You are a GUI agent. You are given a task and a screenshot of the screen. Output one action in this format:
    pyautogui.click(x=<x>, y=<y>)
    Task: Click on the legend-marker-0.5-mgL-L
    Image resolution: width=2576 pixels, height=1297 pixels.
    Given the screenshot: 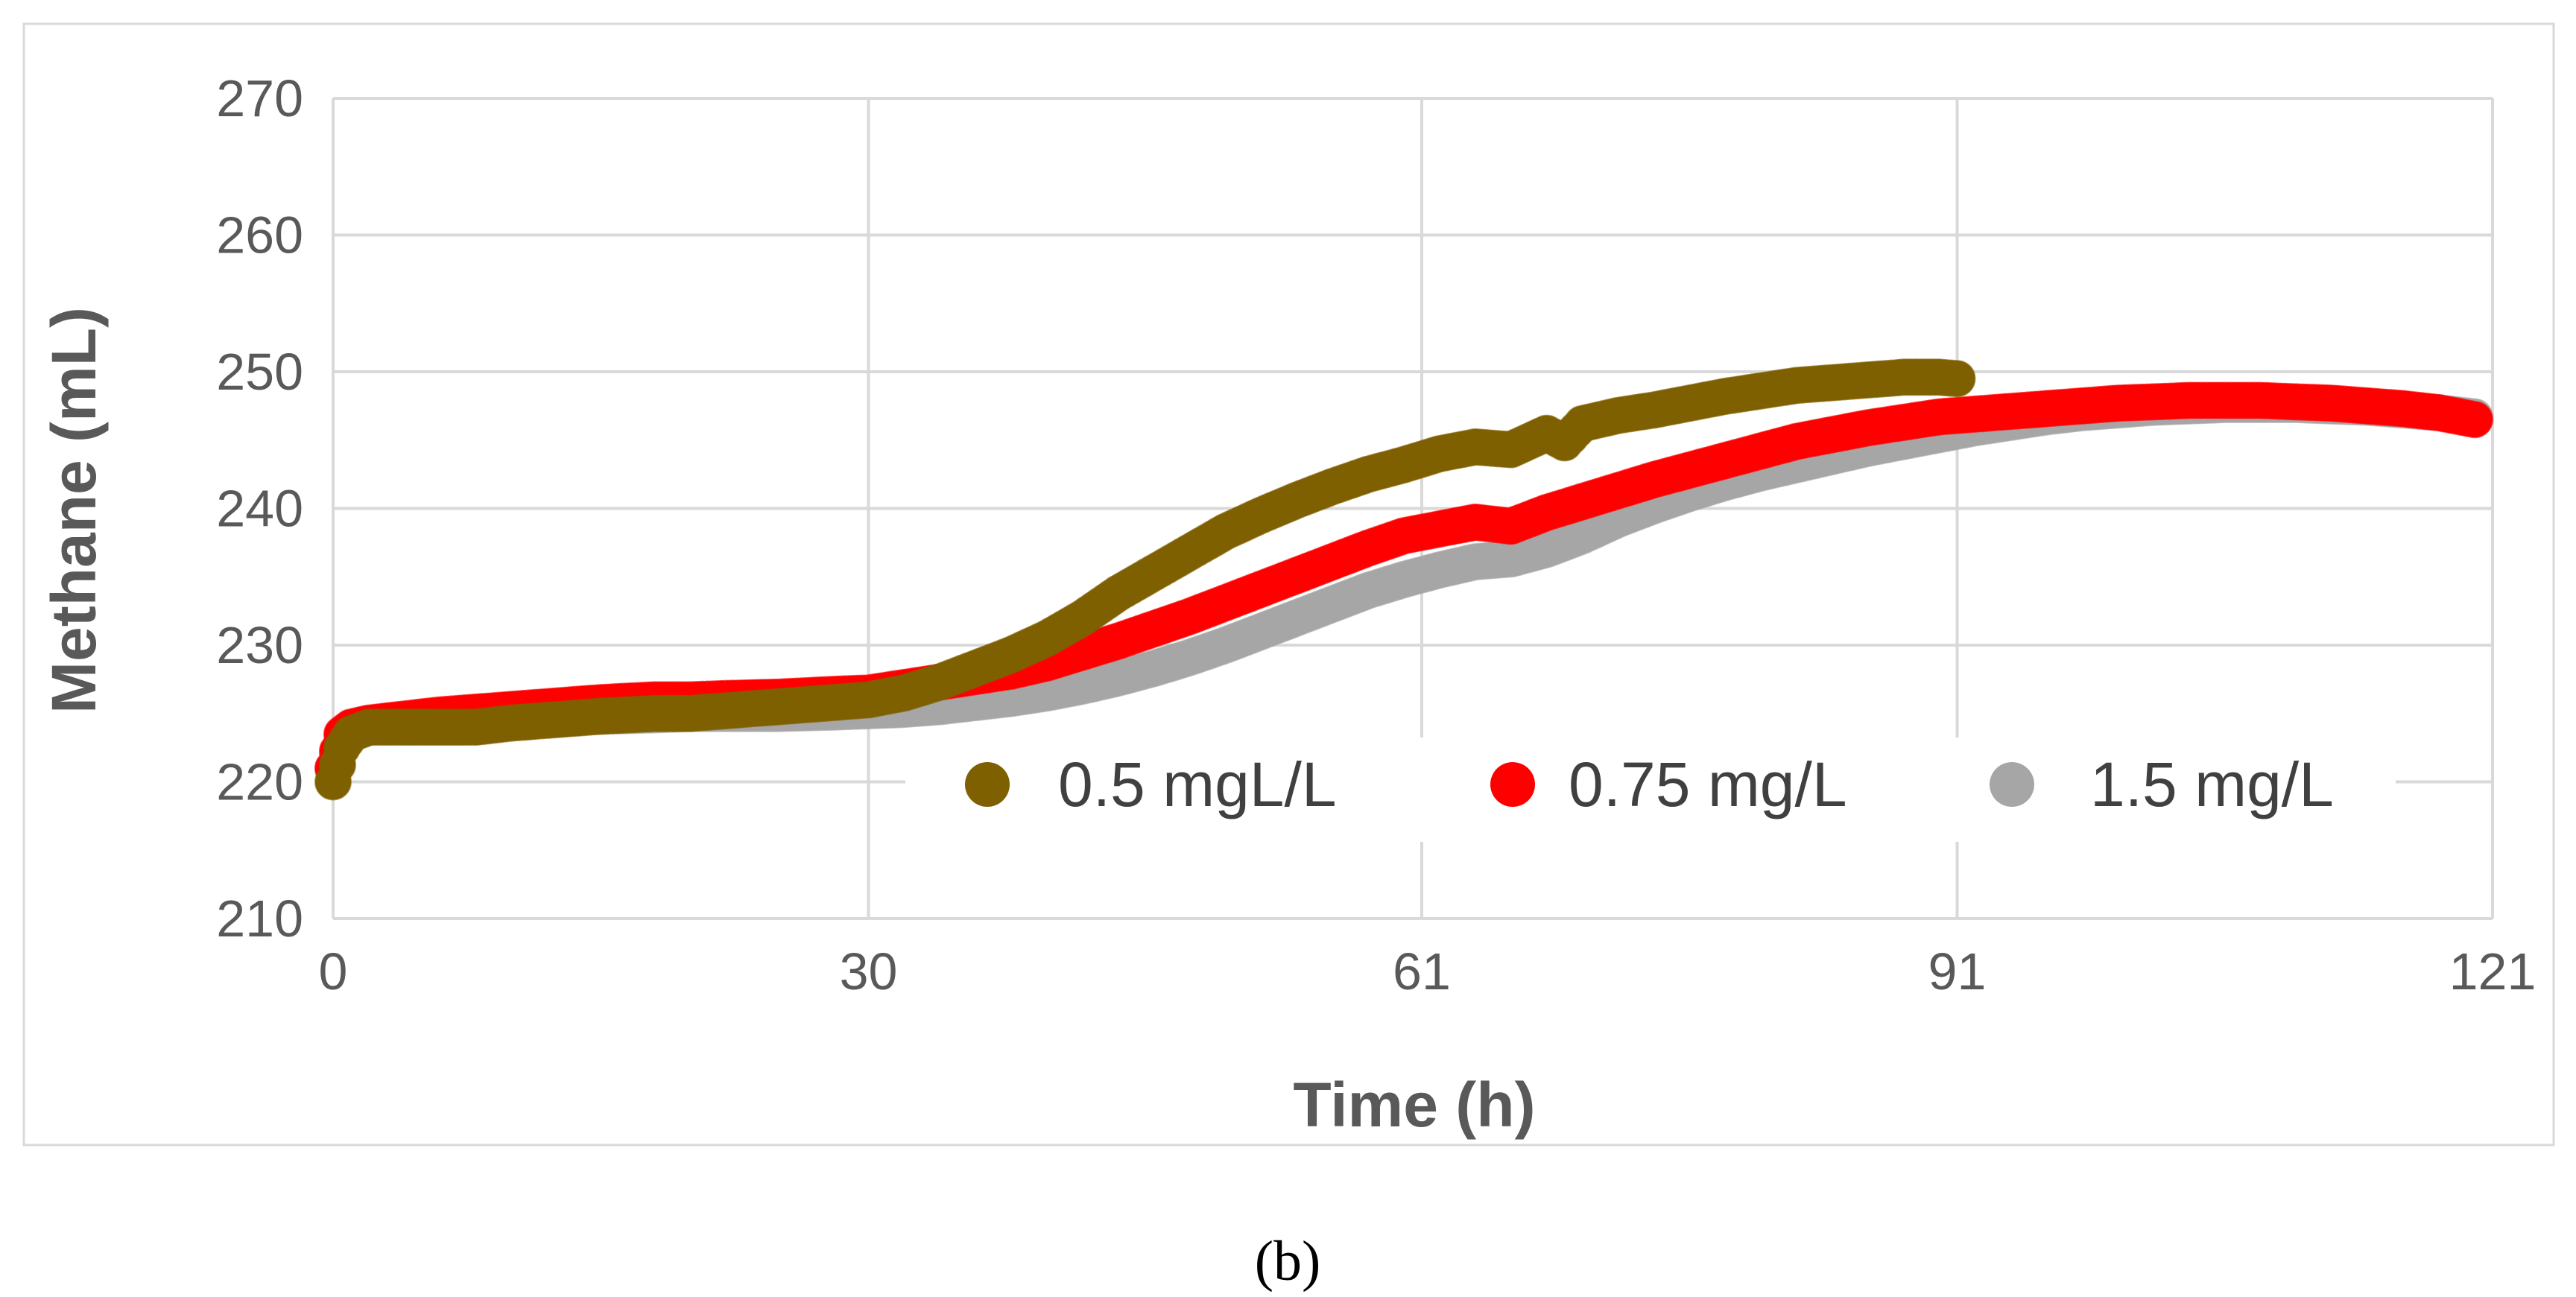 What is the action you would take?
    pyautogui.click(x=988, y=784)
    